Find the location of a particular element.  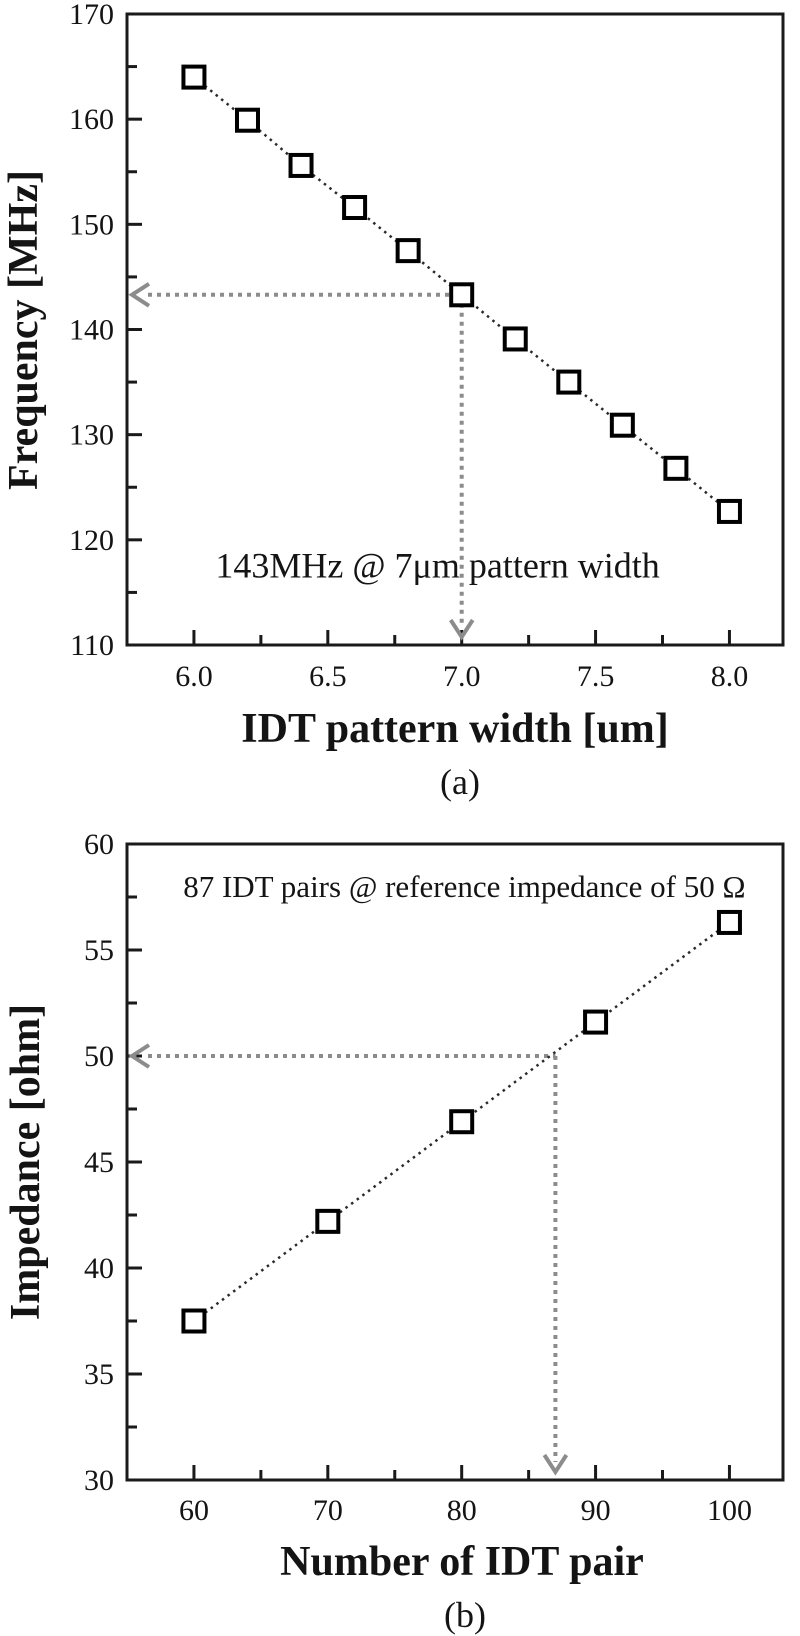

x-tick-label: 6.5 is located at coordinates (328, 676).